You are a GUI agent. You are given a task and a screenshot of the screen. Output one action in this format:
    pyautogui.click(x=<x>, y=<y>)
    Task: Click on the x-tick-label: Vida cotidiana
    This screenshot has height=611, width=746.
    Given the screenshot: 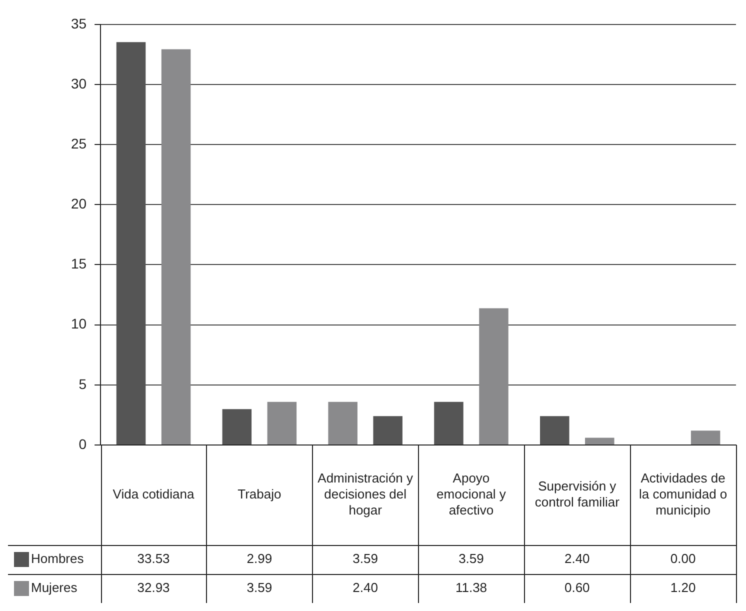 What is the action you would take?
    pyautogui.click(x=154, y=494)
    